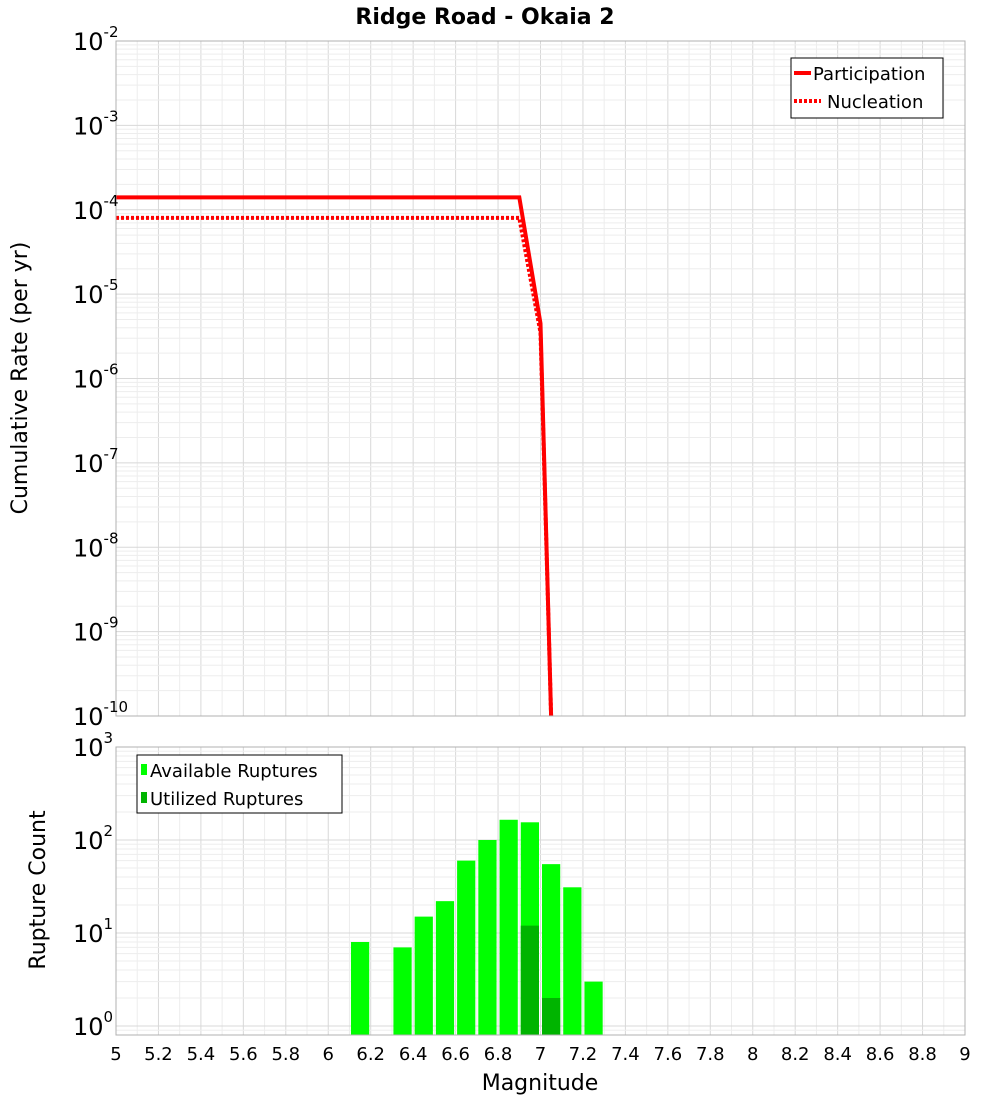 This screenshot has height=1100, width=1000. I want to click on top-y-tick-labels: 10⁻² 10⁻³ 10⁻⁴ 10⁻⁵ 10⁻⁶ 10⁻⁷ 10⁻⁸ 10⁻⁹ 10⁻¹⁰, so click(100, 377).